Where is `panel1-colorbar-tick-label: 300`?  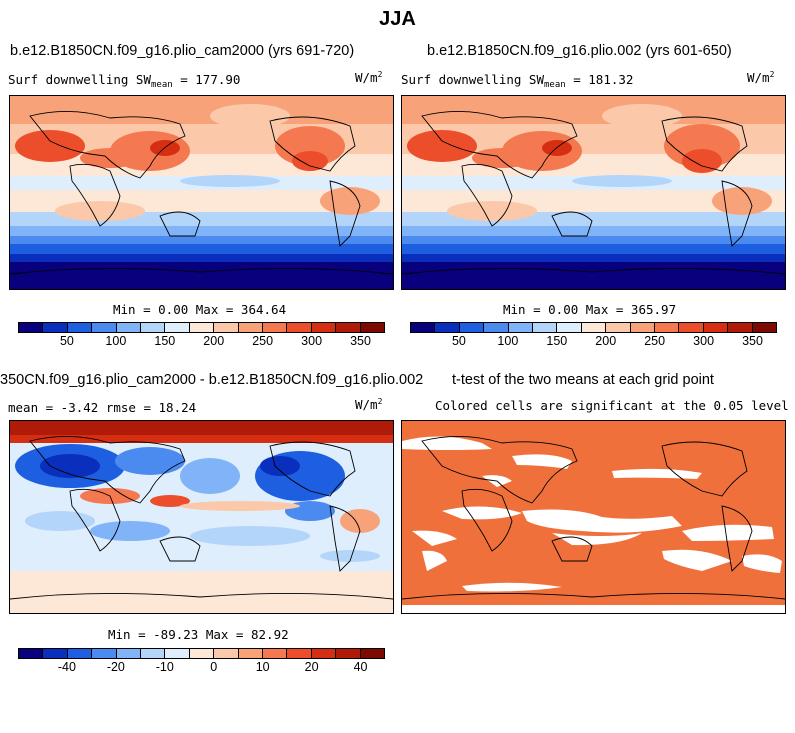
panel1-colorbar-tick-label: 300 is located at coordinates (312, 341).